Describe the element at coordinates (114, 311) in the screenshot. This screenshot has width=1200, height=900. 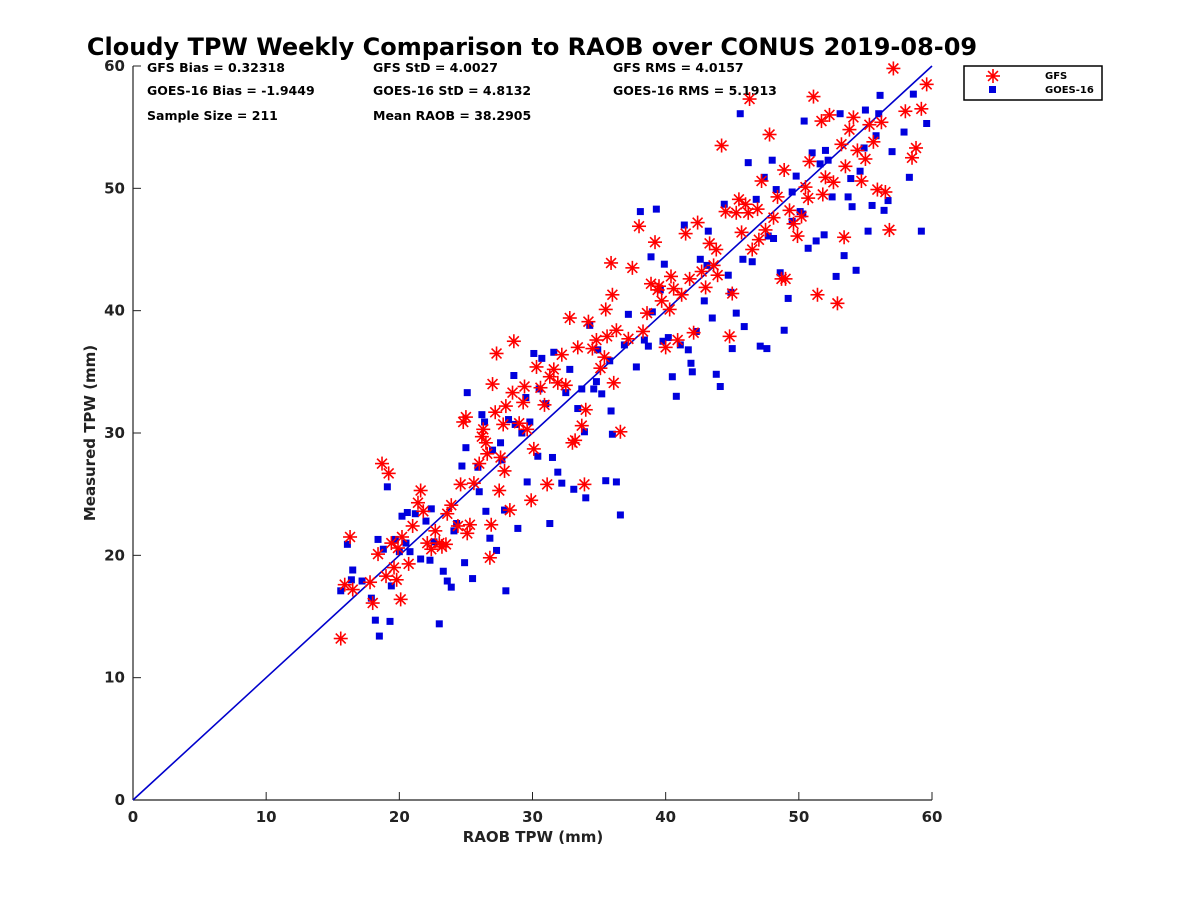
I see `y-tick-label: 40` at that location.